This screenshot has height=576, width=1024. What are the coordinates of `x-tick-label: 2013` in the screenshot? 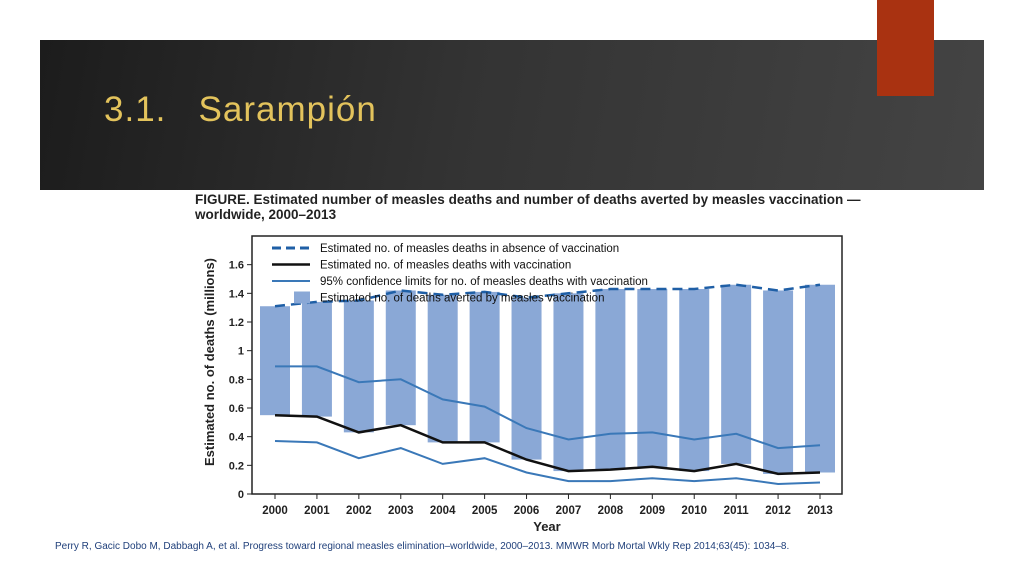 It's located at (820, 511).